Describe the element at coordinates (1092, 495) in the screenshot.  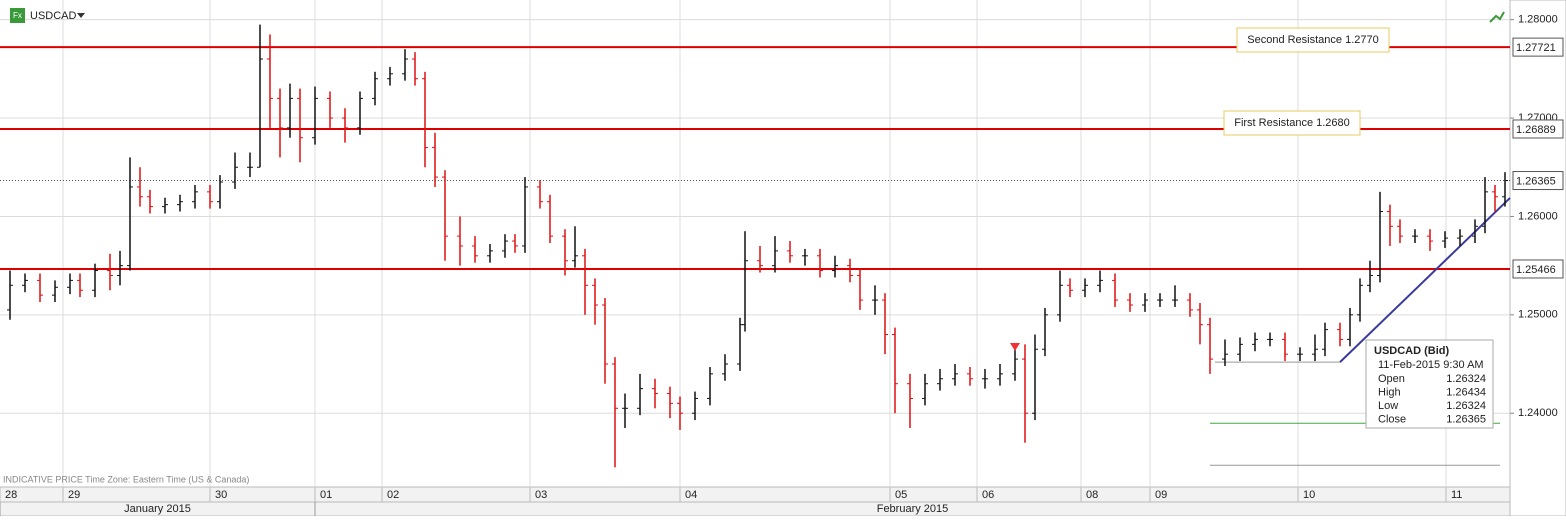
I see `x-tick-label: 08` at that location.